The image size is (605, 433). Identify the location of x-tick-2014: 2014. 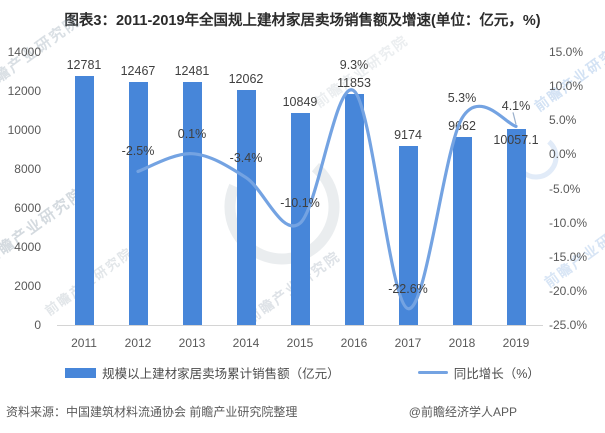
(246, 343).